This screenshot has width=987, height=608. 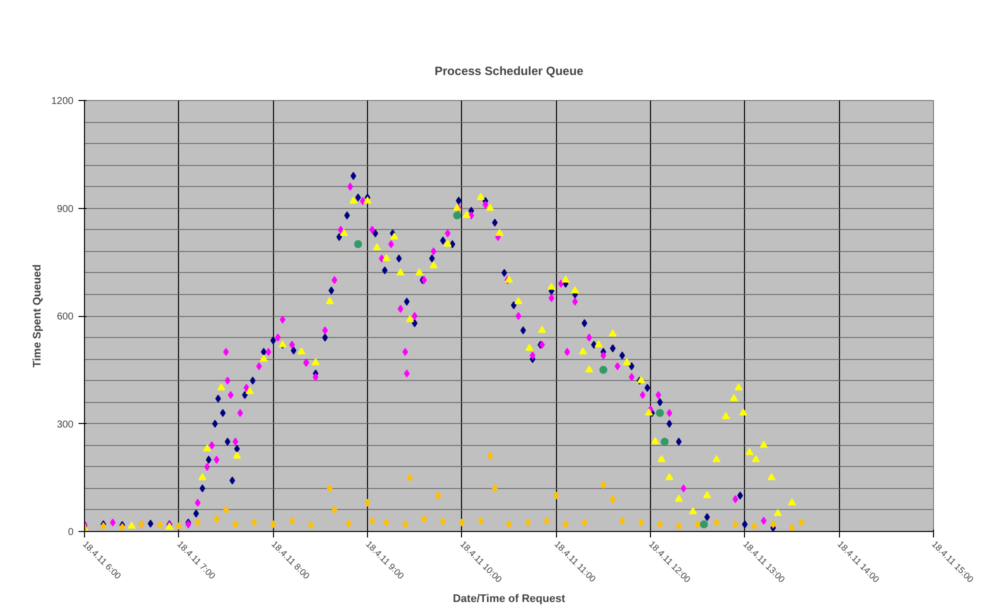 I want to click on y-axis-title: Time Spent Queued, so click(x=37, y=316).